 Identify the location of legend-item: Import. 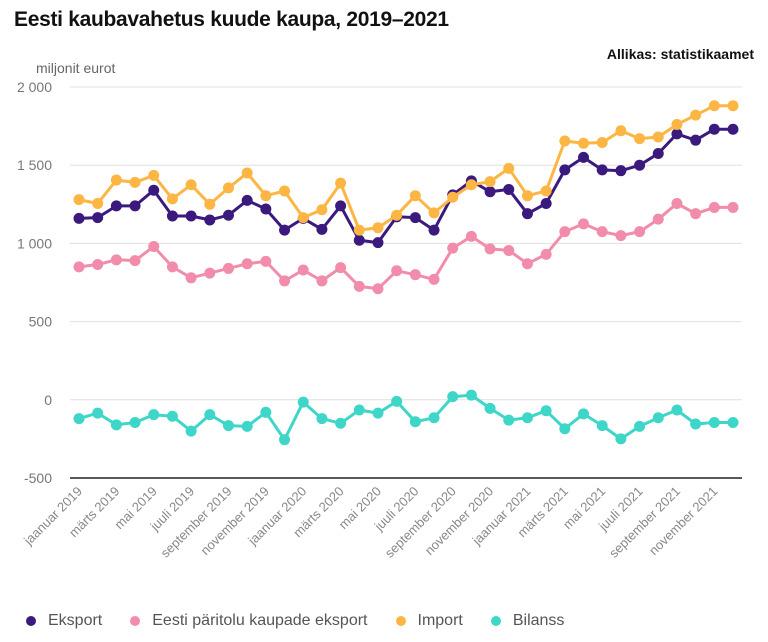
(429, 621).